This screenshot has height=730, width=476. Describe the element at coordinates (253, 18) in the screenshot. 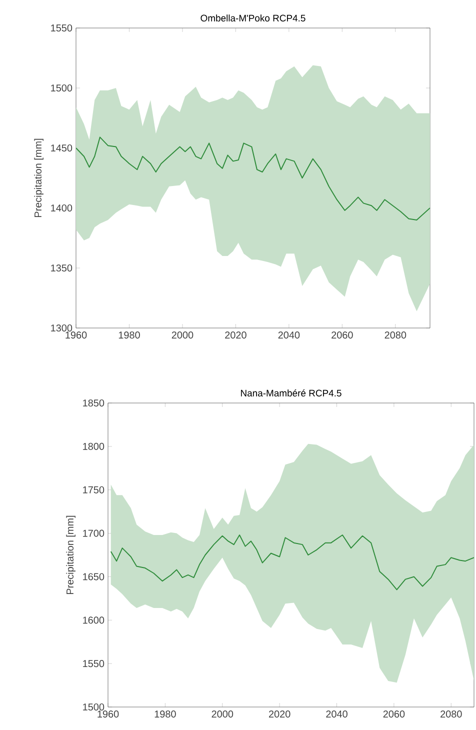

I see `chart-title: Ombella-M'Poko RCP4.5` at that location.